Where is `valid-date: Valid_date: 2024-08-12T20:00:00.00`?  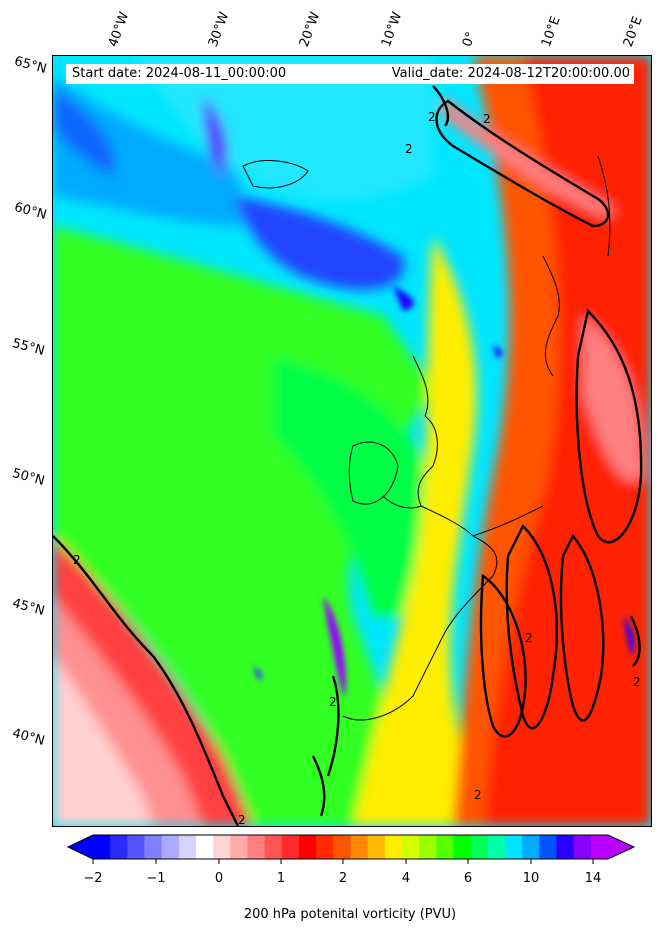
valid-date: Valid_date: 2024-08-12T20:00:00.00 is located at coordinates (510, 73).